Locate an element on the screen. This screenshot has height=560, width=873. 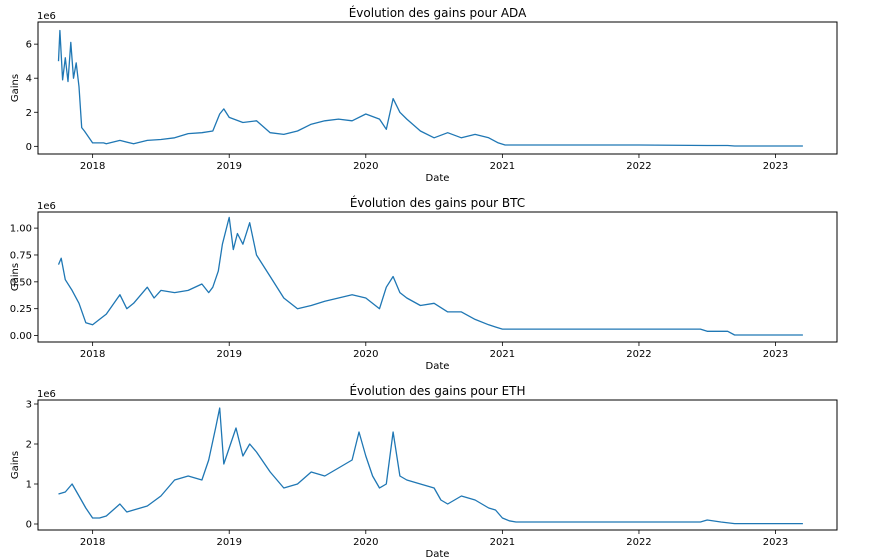
chart-title: Évolution des gains pour BTC is located at coordinates (437, 202).